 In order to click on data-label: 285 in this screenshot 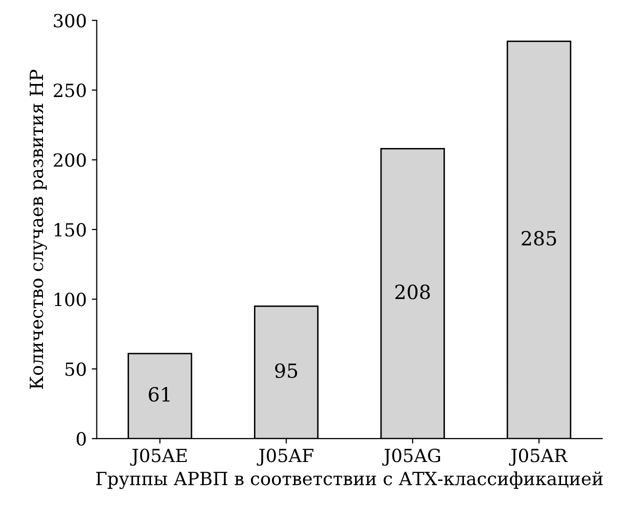, I will do `click(539, 238)`.